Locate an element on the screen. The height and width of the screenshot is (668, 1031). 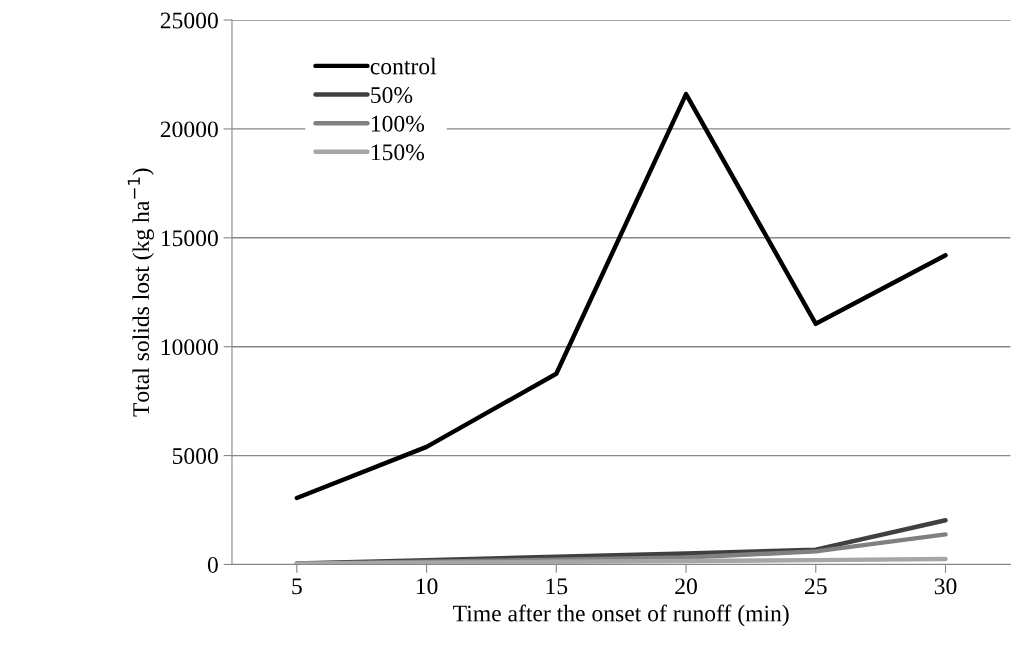
legend-label: 100% is located at coordinates (398, 123).